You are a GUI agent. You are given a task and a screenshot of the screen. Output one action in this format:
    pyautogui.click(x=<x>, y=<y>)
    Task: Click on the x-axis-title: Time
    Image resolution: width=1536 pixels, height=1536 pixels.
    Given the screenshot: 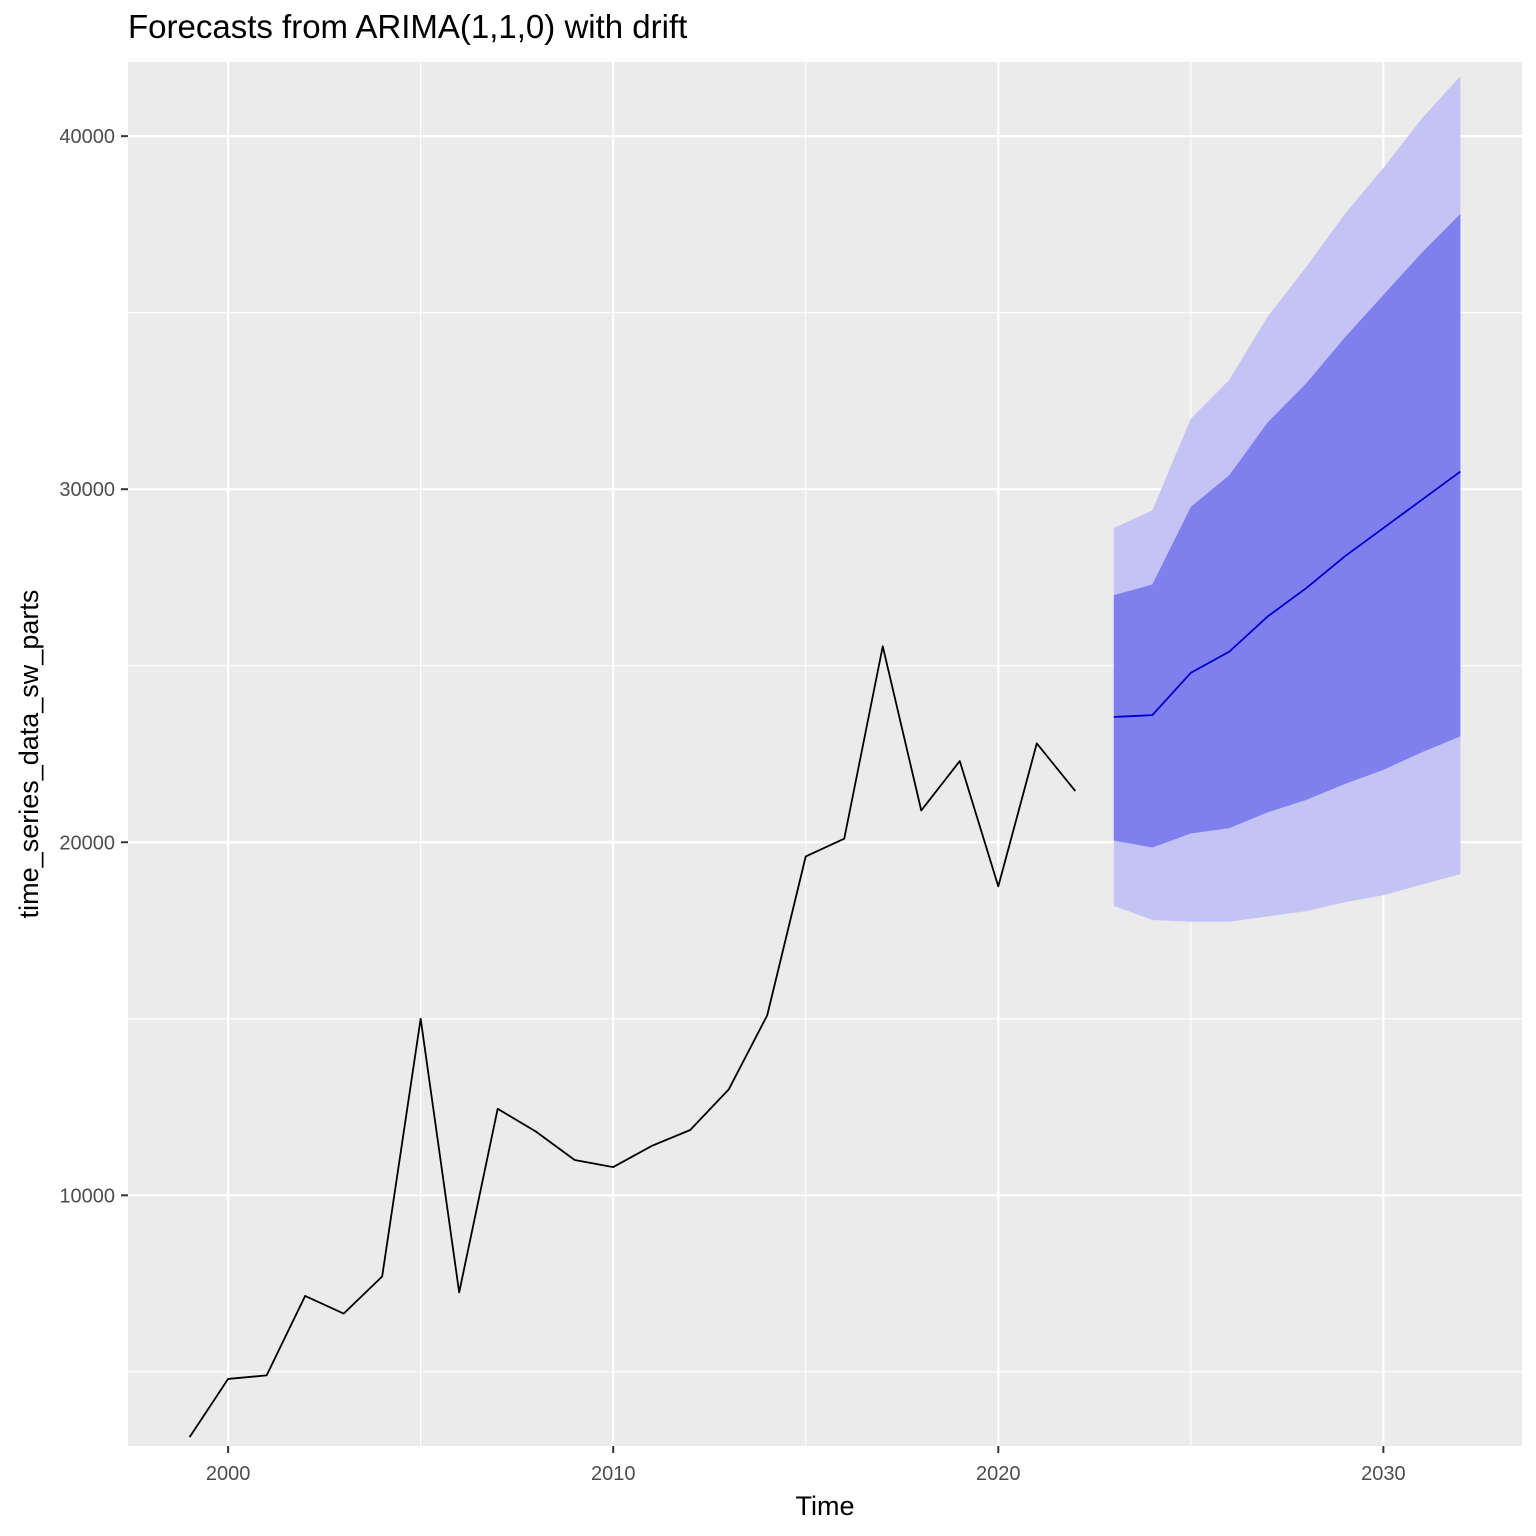 What is the action you would take?
    pyautogui.click(x=825, y=1506)
    